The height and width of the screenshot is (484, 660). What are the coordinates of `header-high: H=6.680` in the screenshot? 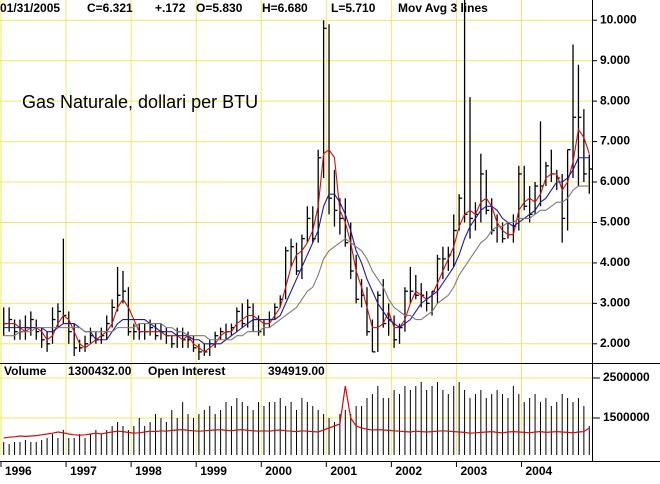 It's located at (285, 8).